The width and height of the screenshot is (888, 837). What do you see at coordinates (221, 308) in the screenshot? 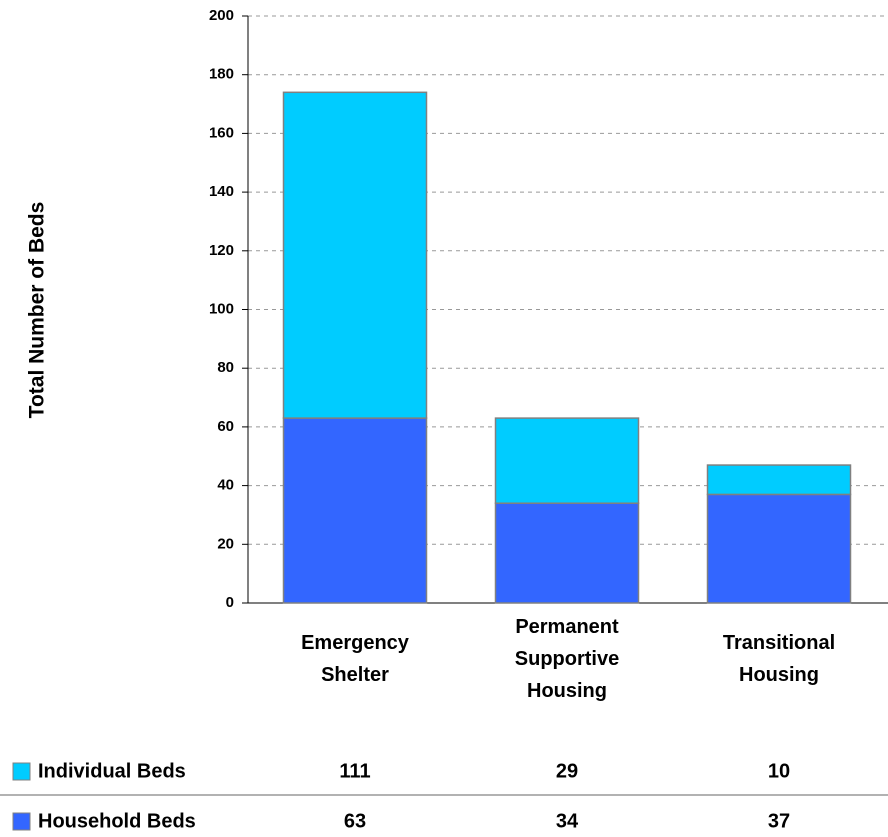
I see `y-tick-label: 100` at bounding box center [221, 308].